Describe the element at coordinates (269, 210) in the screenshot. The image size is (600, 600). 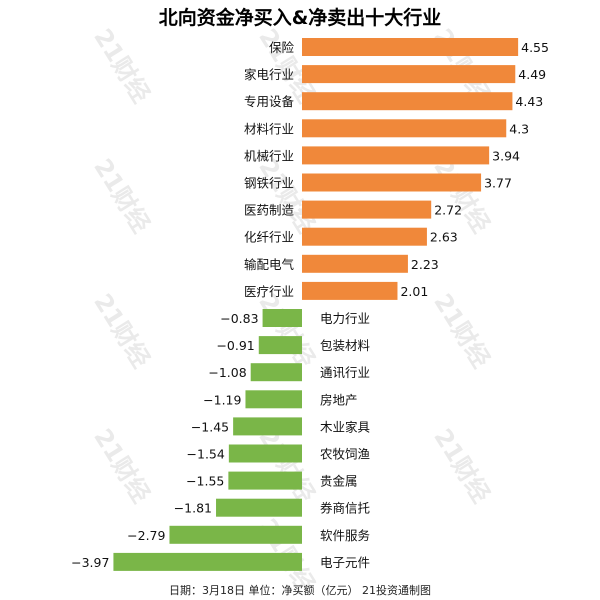
I see `category-label: 医药制造` at that location.